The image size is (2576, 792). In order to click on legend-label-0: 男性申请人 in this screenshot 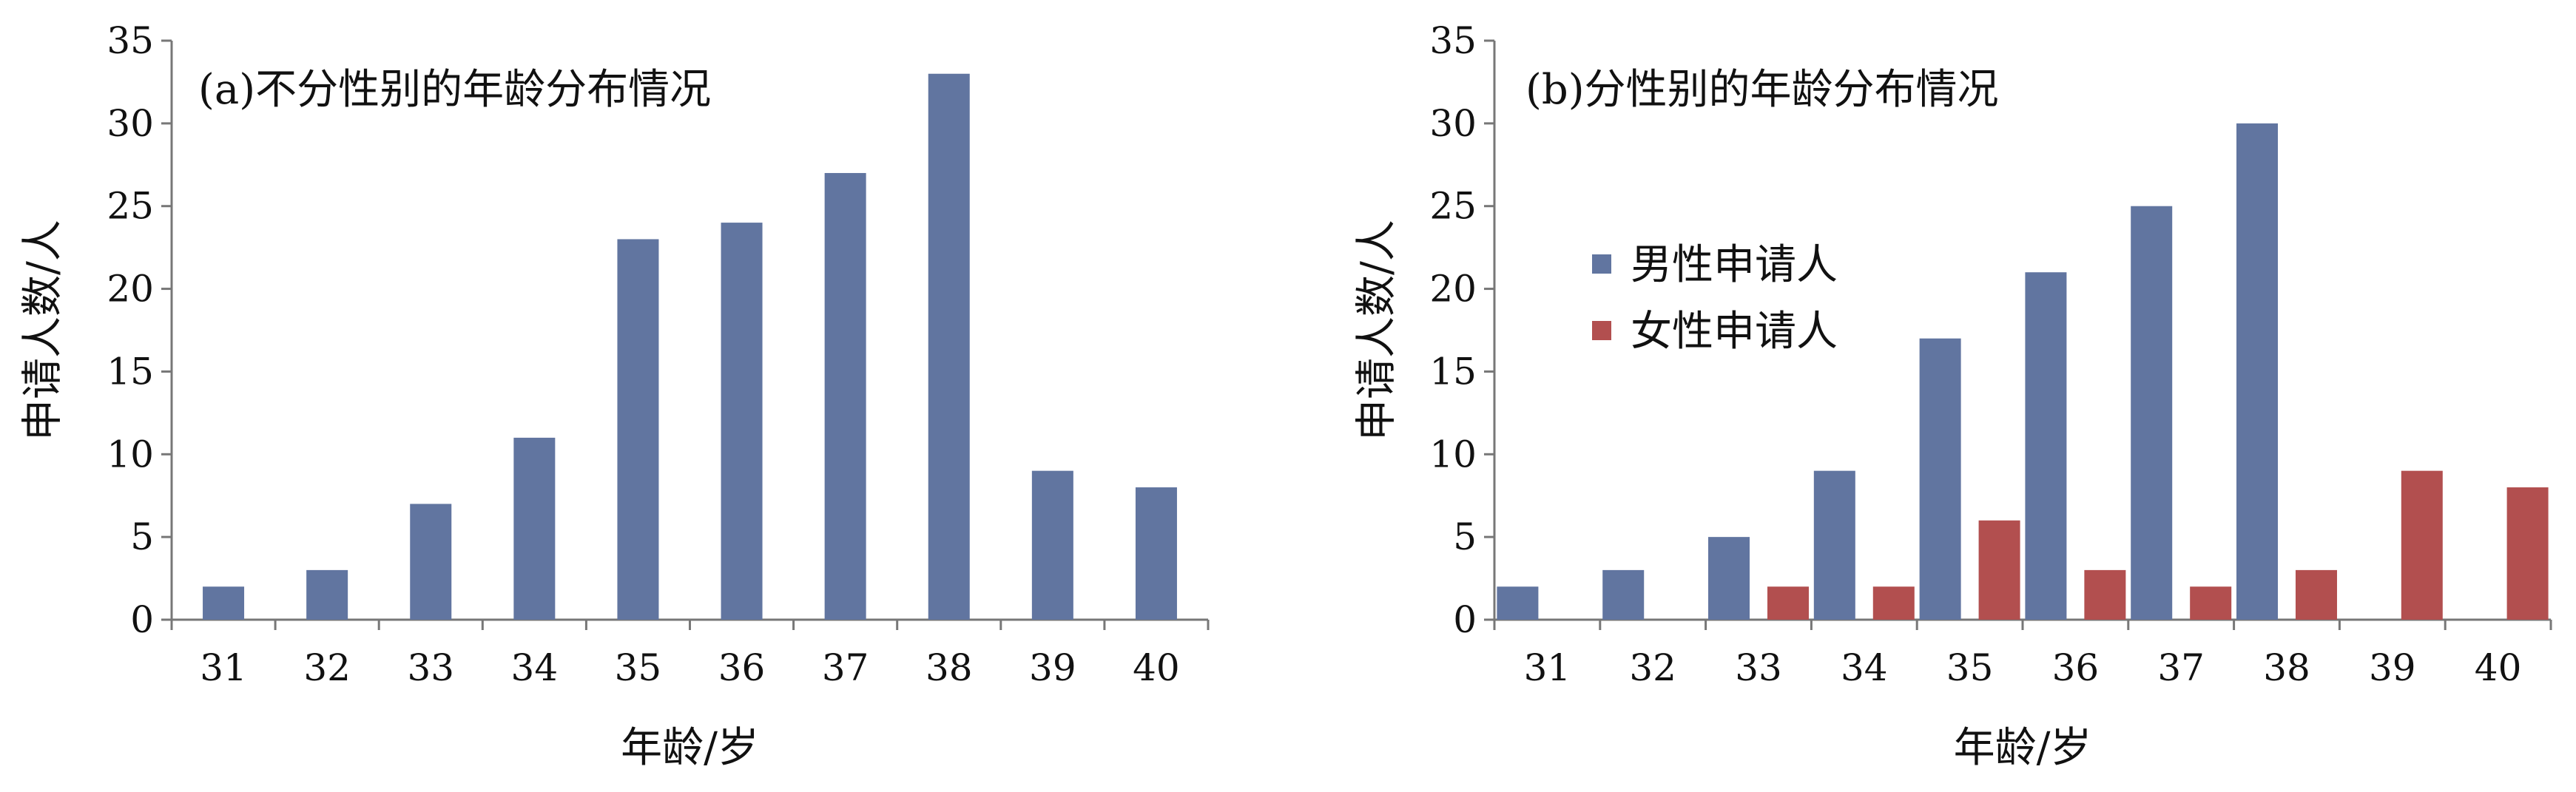, I will do `click(1734, 265)`.